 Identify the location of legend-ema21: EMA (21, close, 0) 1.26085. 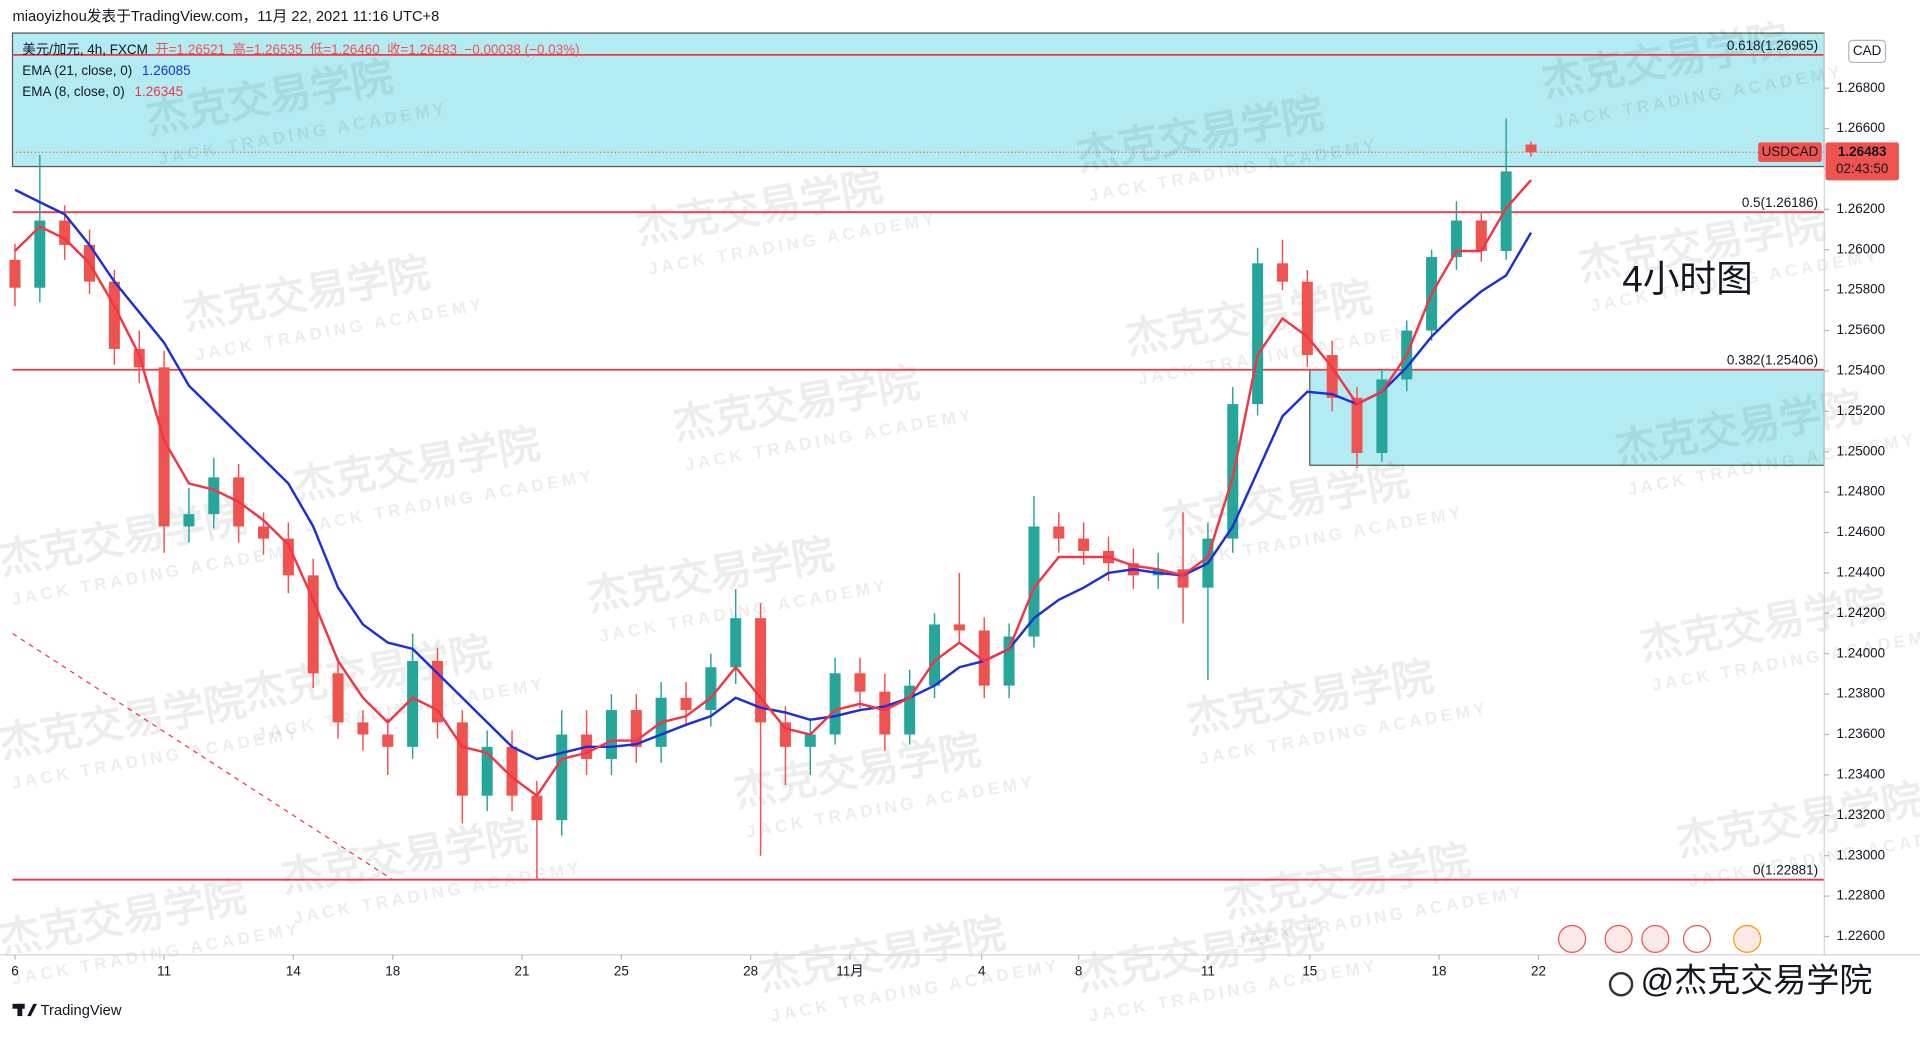
(106, 70).